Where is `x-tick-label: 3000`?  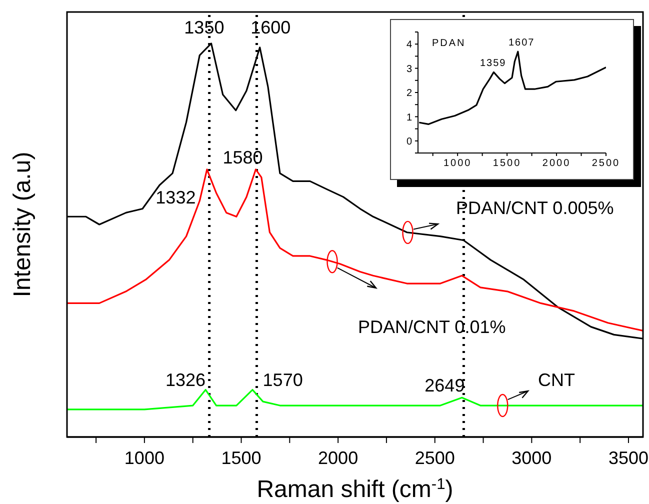 x-tick-label: 3000 is located at coordinates (532, 458).